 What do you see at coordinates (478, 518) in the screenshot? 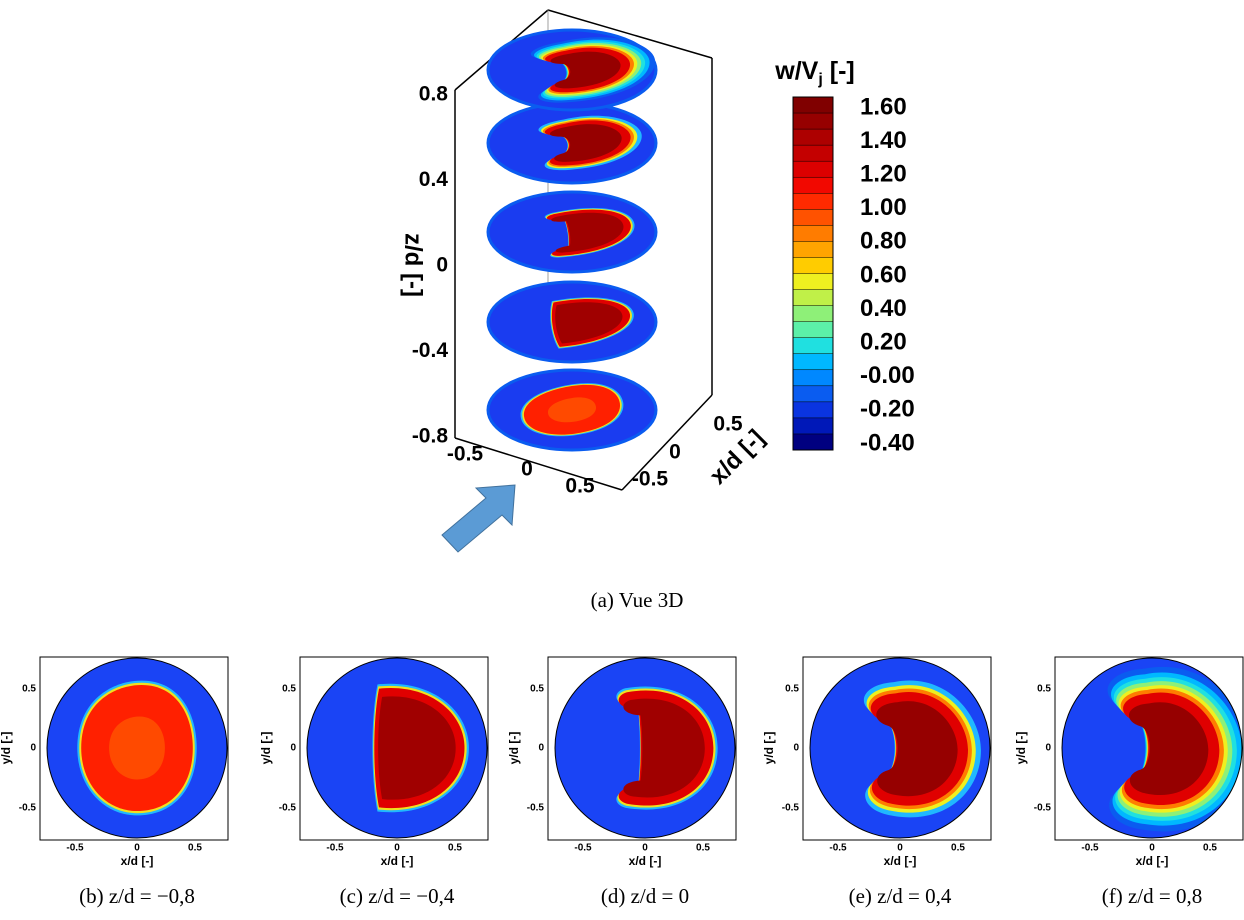
I see `flow-arrow` at bounding box center [478, 518].